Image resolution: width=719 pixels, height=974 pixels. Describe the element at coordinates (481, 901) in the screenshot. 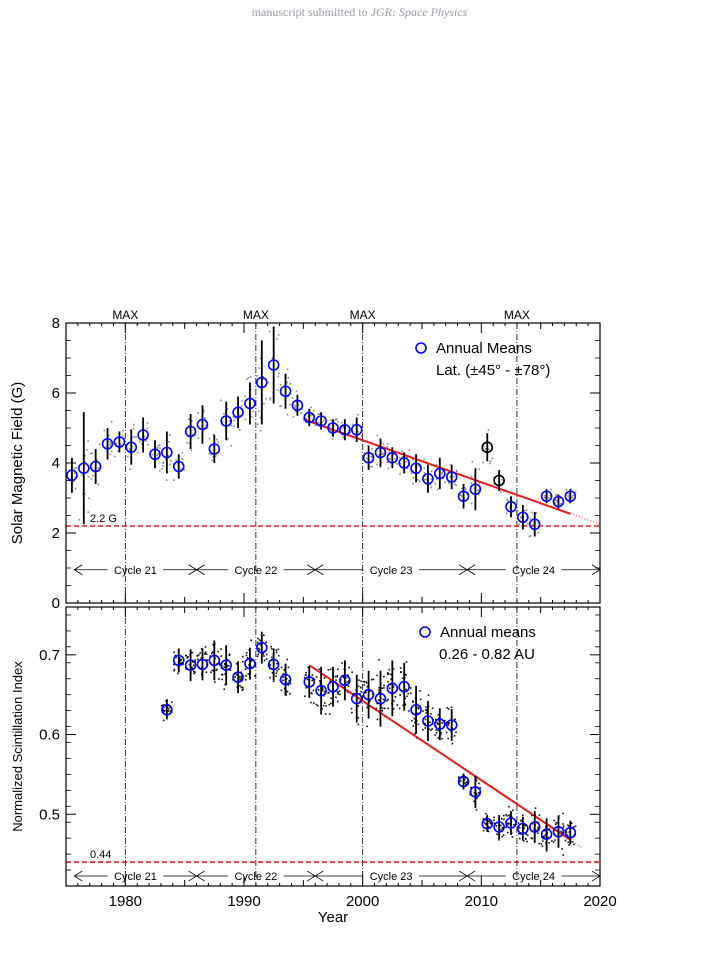

I see `x-tick-label: 2010` at that location.